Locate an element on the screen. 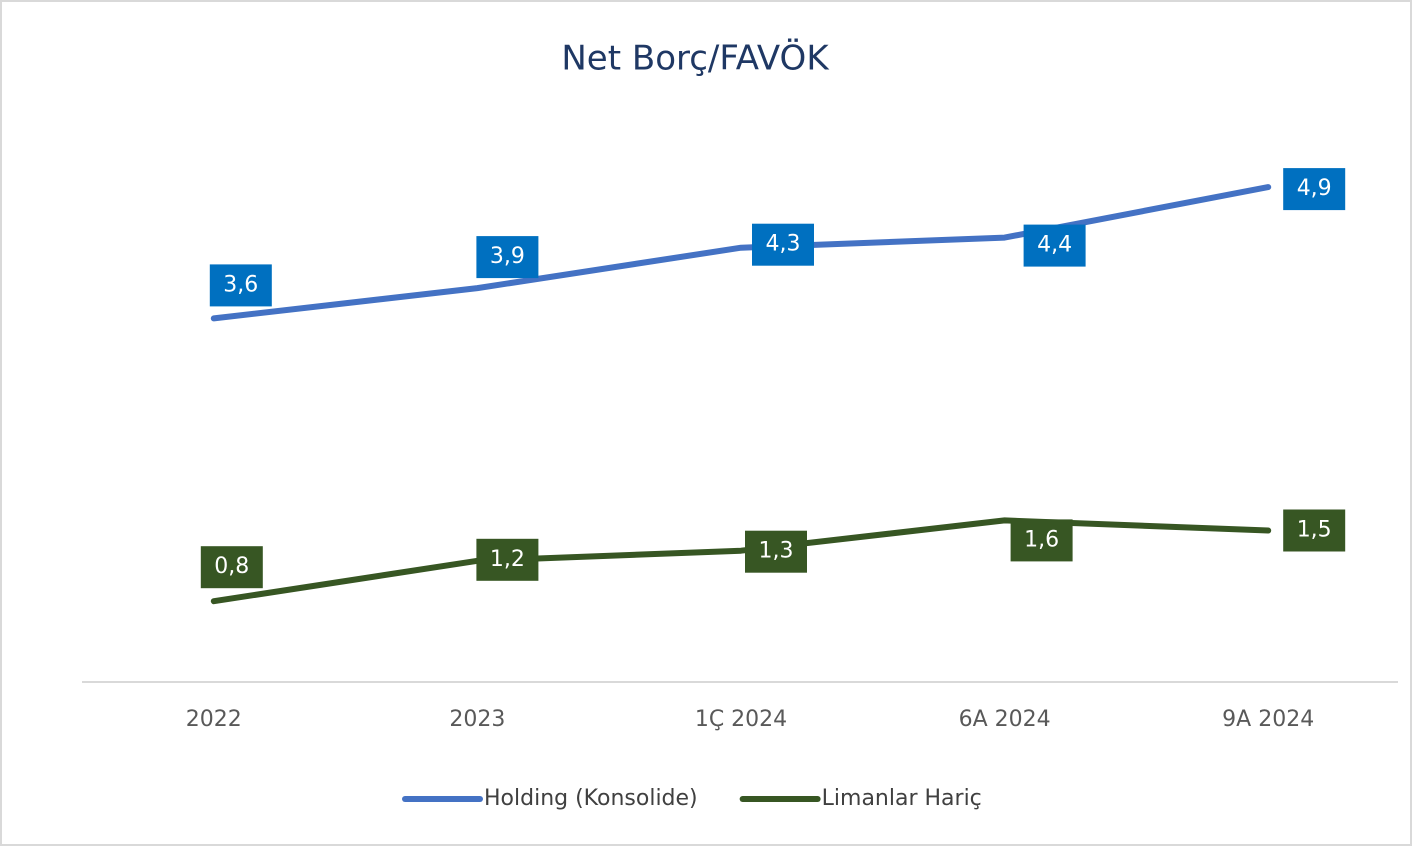 The width and height of the screenshot is (1412, 846). data-label: 1,2 is located at coordinates (507, 559).